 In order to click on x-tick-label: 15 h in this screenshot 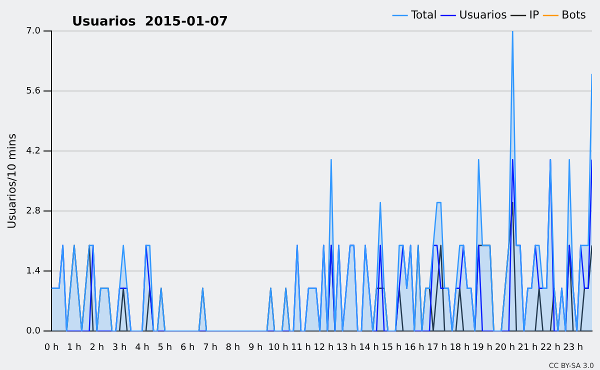, I will do `click(392, 347)`.